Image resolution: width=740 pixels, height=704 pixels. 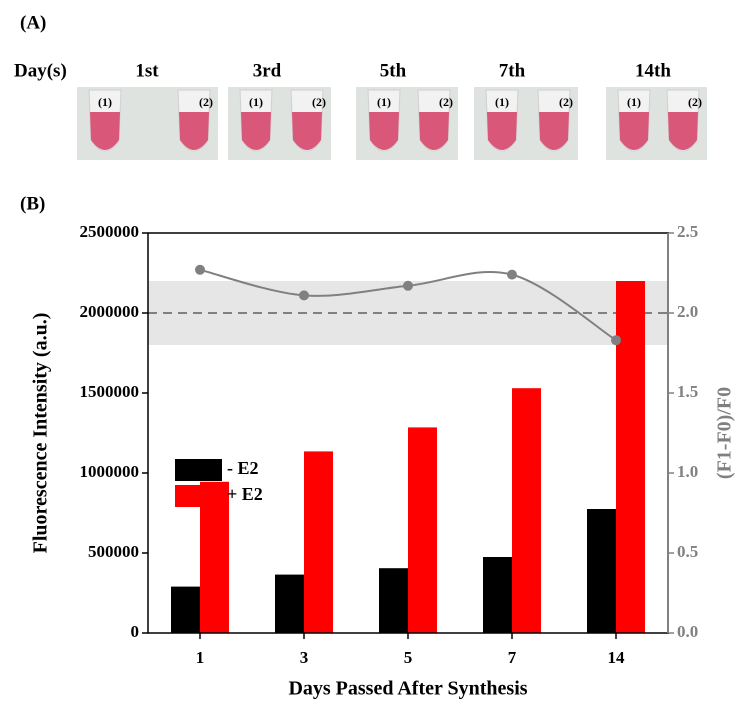 I want to click on day-label: 3rd, so click(x=267, y=70).